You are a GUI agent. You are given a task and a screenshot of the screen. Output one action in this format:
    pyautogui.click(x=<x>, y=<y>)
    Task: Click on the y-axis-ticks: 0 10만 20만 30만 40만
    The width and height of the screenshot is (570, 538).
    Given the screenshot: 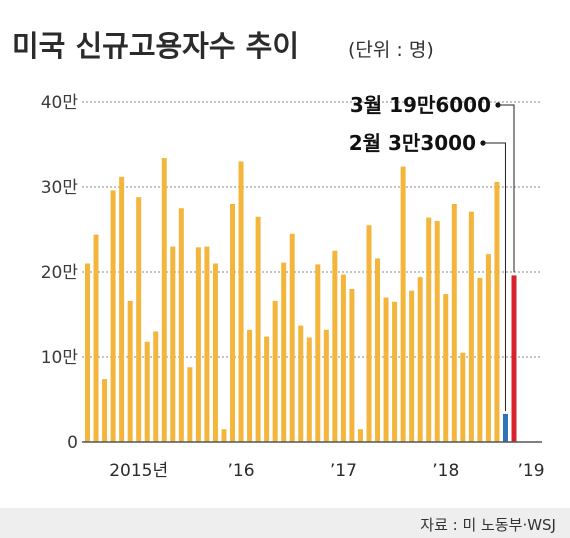 What is the action you would take?
    pyautogui.click(x=60, y=273)
    